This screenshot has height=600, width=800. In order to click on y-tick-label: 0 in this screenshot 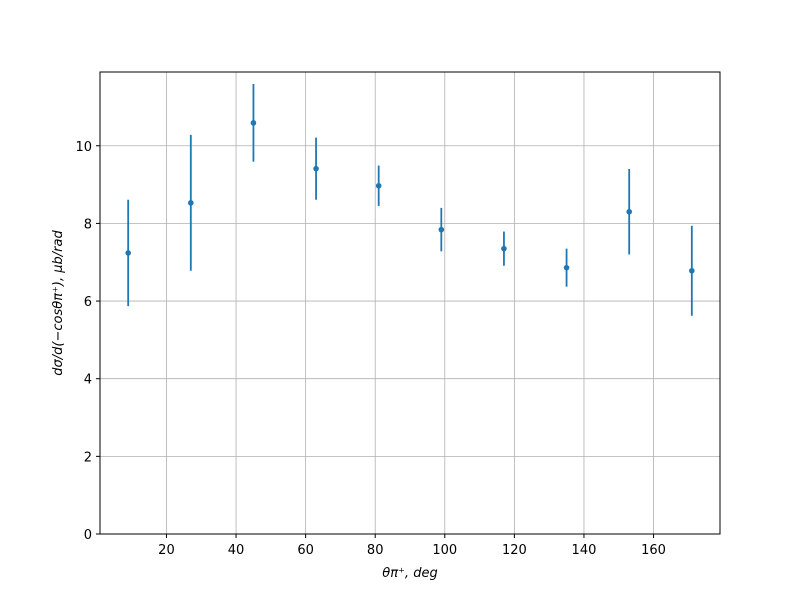, I will do `click(88, 535)`.